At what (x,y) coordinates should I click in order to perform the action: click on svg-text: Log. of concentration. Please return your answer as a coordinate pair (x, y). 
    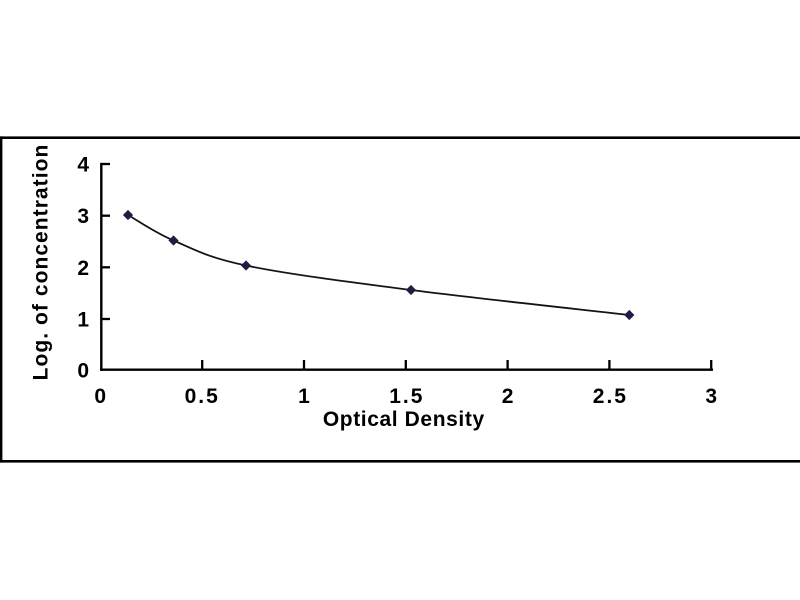
    Looking at the image, I should click on (41, 262).